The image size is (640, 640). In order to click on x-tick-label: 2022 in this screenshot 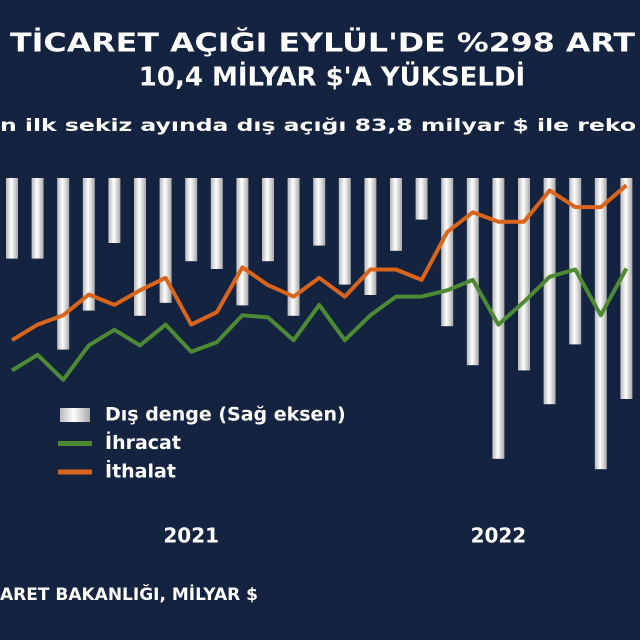, I will do `click(499, 536)`.